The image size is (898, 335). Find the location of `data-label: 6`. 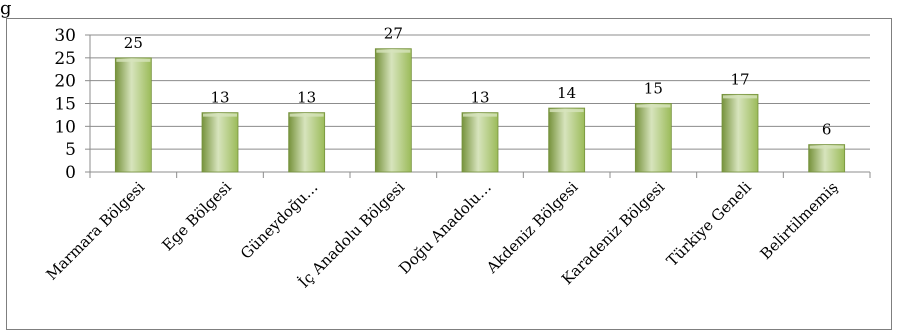

data-label: 6 is located at coordinates (827, 130).